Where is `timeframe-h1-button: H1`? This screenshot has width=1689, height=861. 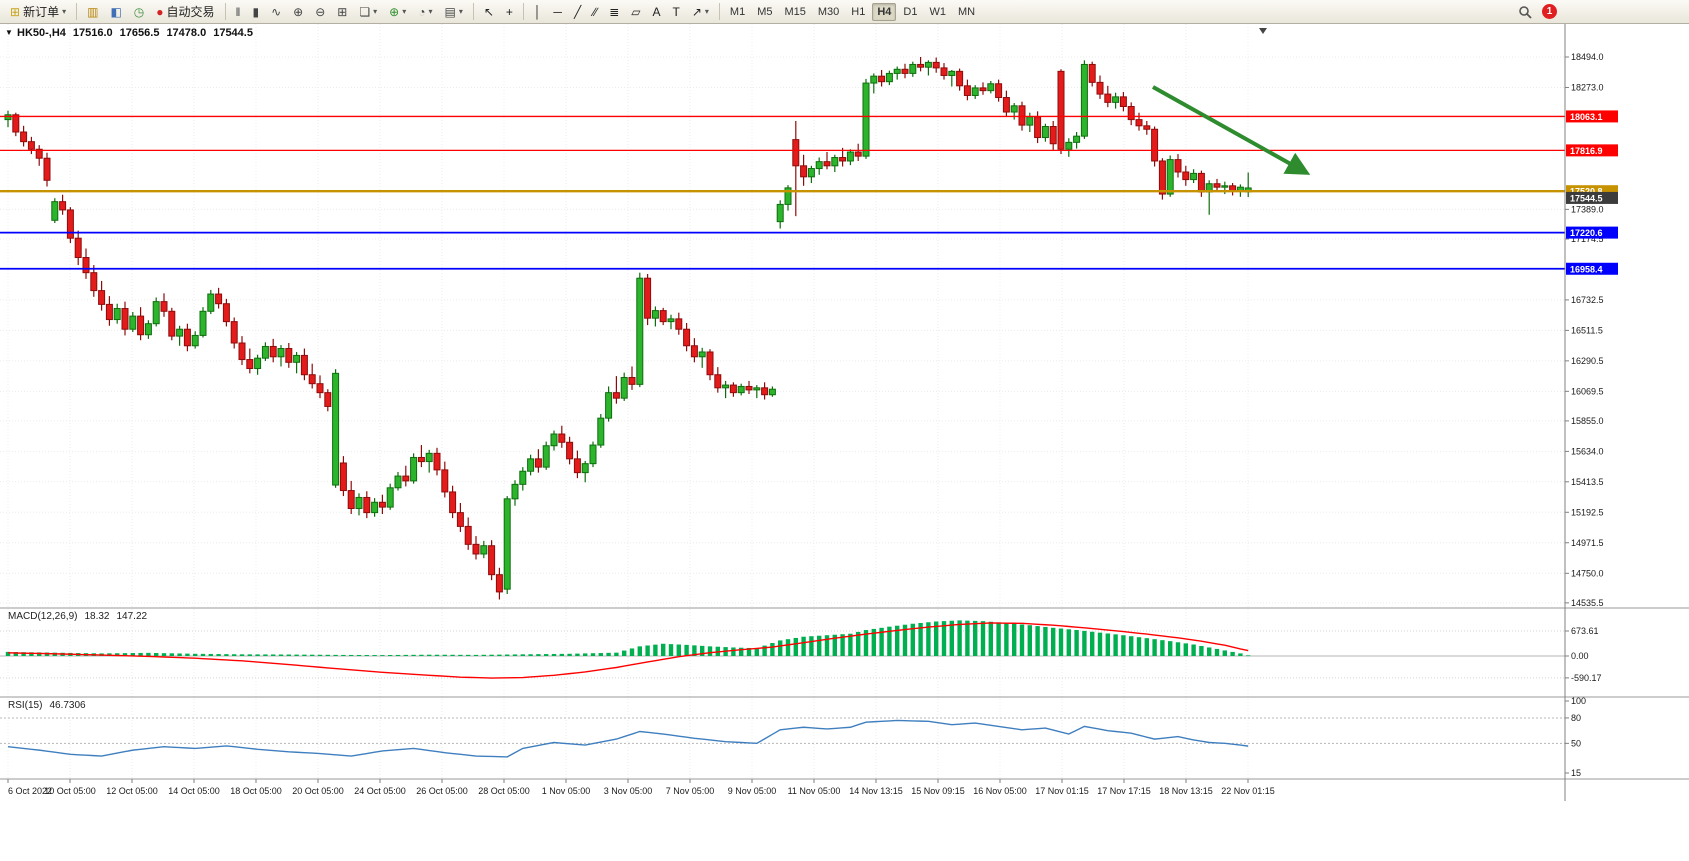 timeframe-h1-button: H1 is located at coordinates (858, 12).